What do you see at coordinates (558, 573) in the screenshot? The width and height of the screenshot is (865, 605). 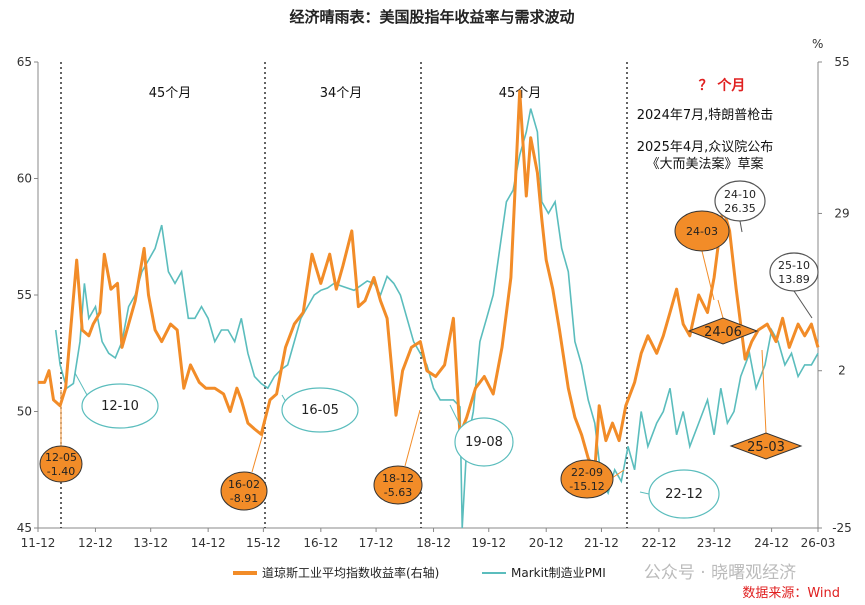 I see `legend-label-pmi: Markit制造业PMI` at bounding box center [558, 573].